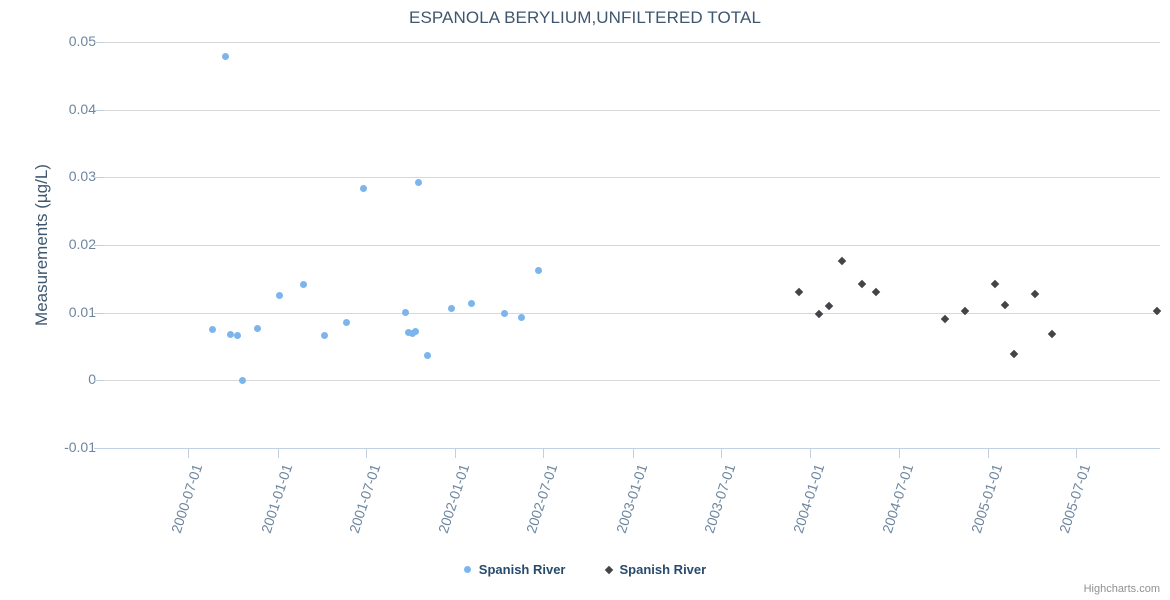  Describe the element at coordinates (364, 499) in the screenshot. I see `x-axis-tick-label: 2001-07-01` at that location.